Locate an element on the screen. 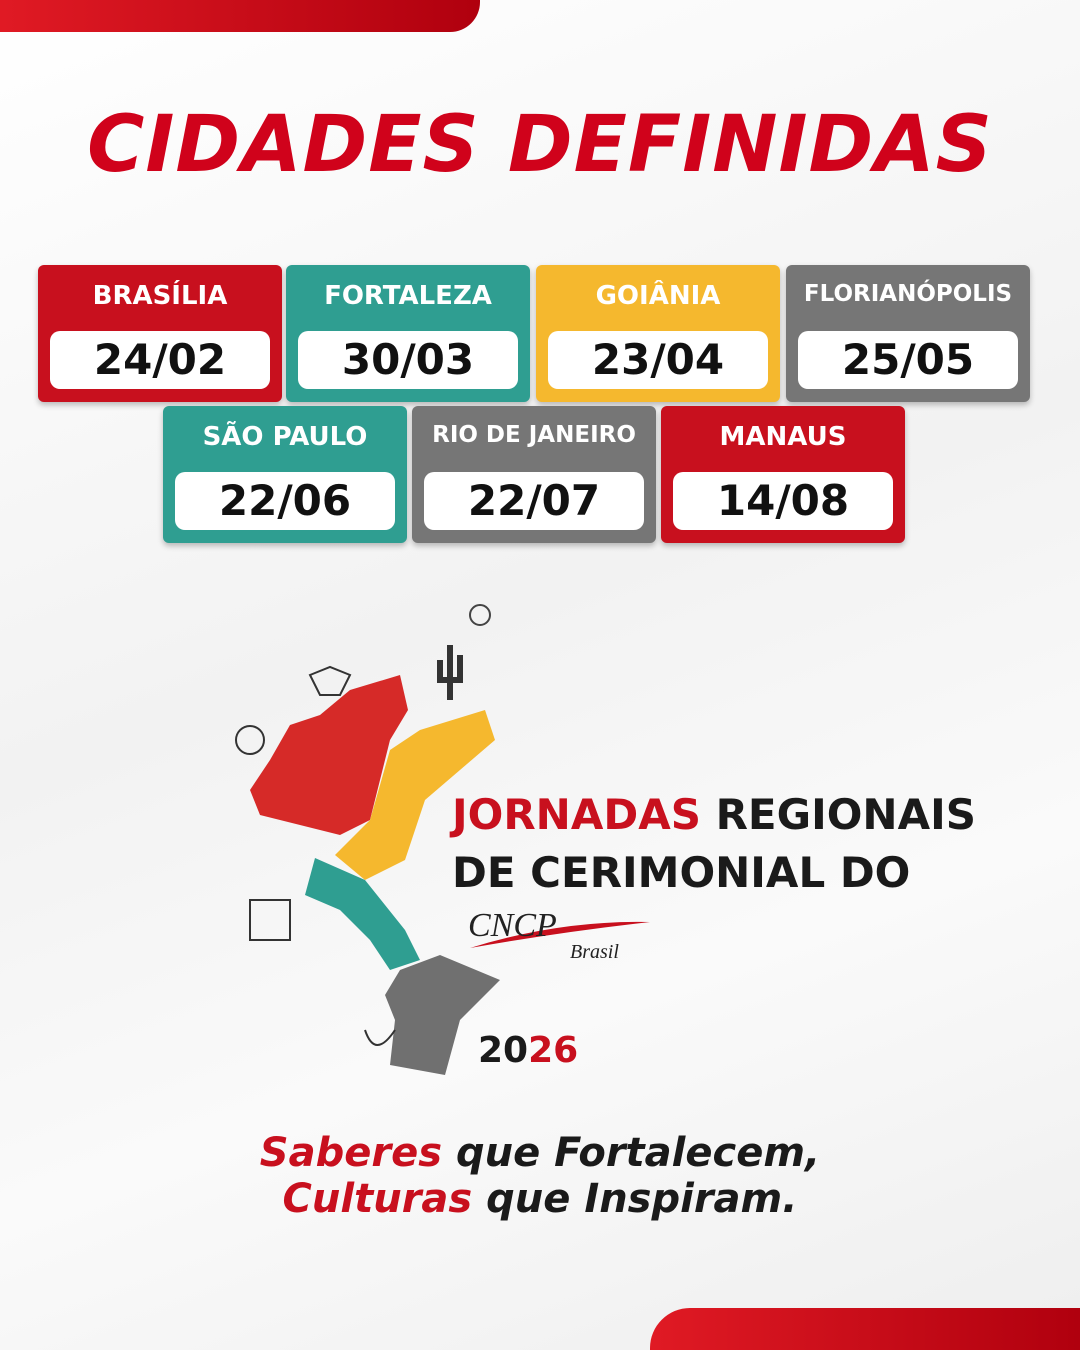  region-southeast is located at coordinates (362, 914).